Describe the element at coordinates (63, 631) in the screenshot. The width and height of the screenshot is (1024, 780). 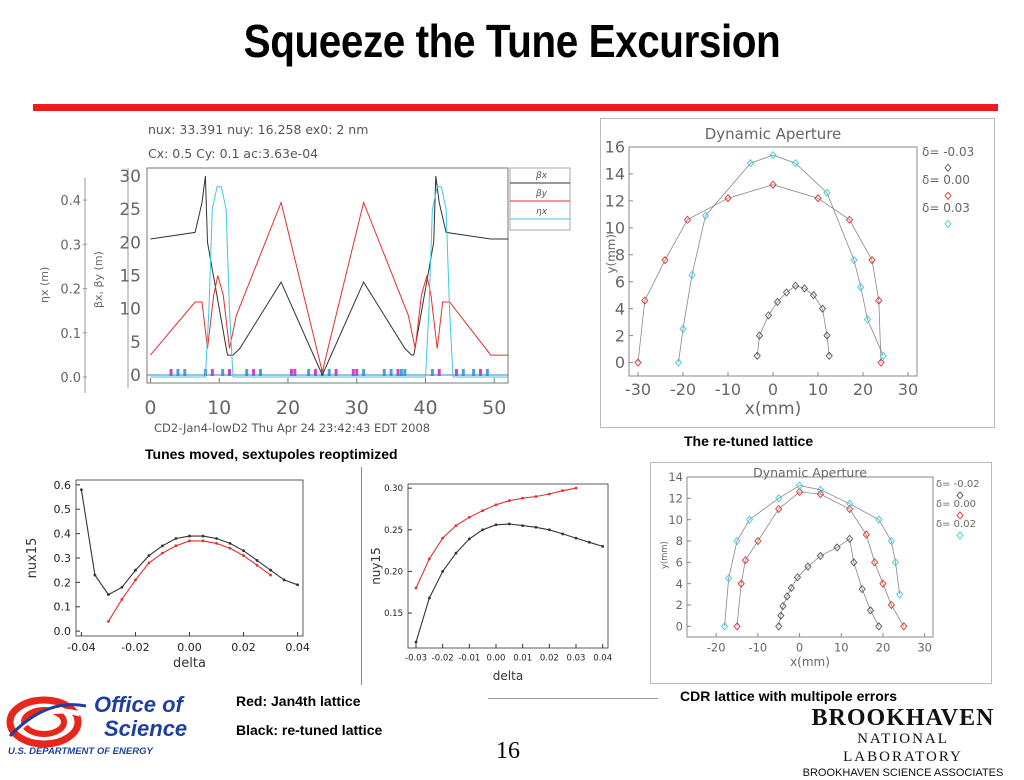
I see `nux-y-tick-label: 0.0` at that location.